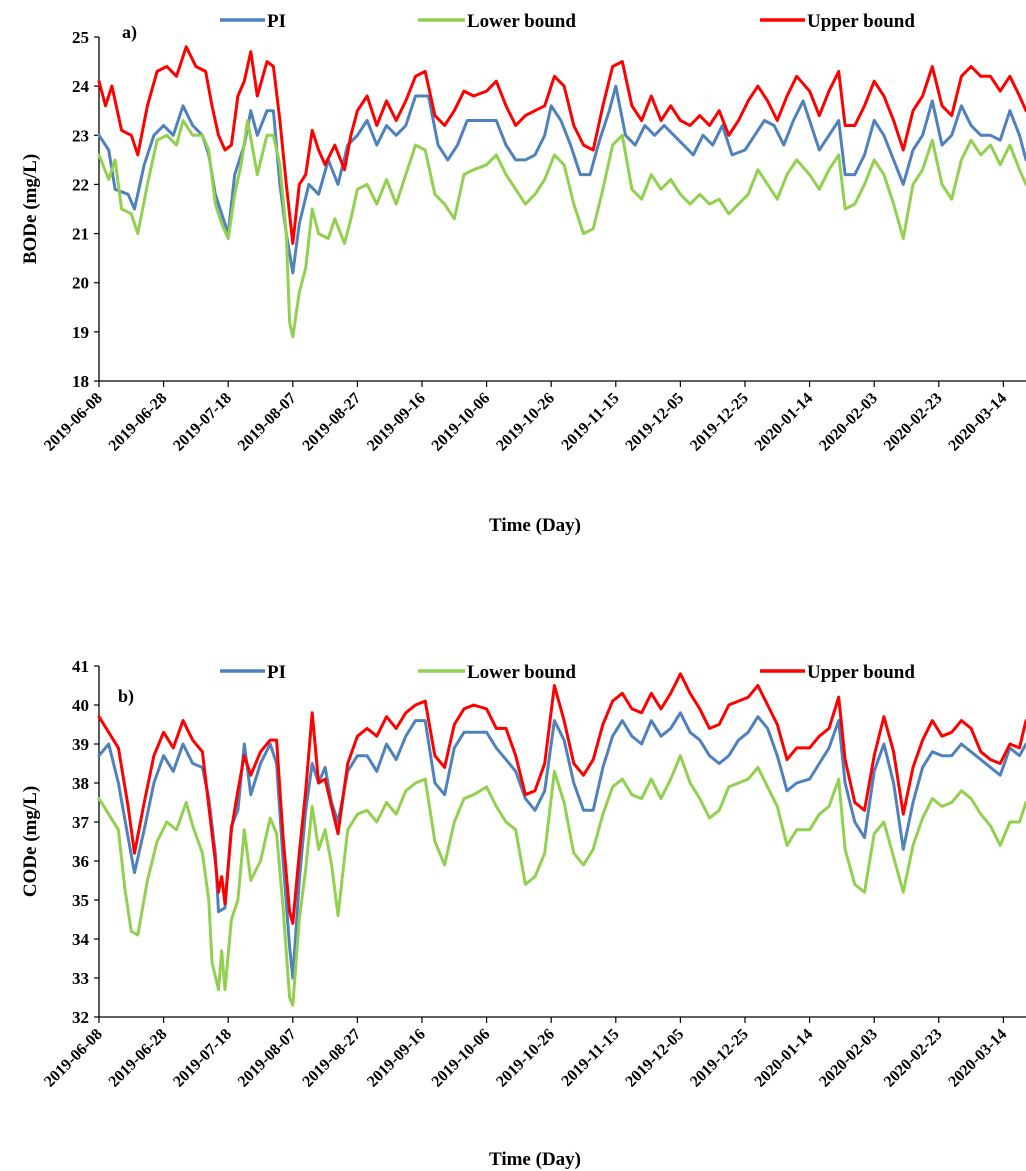 The width and height of the screenshot is (1026, 1171). What do you see at coordinates (80, 705) in the screenshot?
I see `y-tick-label: 40` at bounding box center [80, 705].